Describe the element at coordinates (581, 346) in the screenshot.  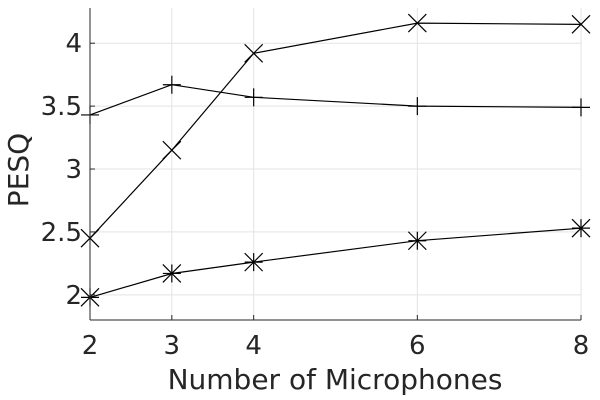
I see `x-tick-label: 8` at that location.